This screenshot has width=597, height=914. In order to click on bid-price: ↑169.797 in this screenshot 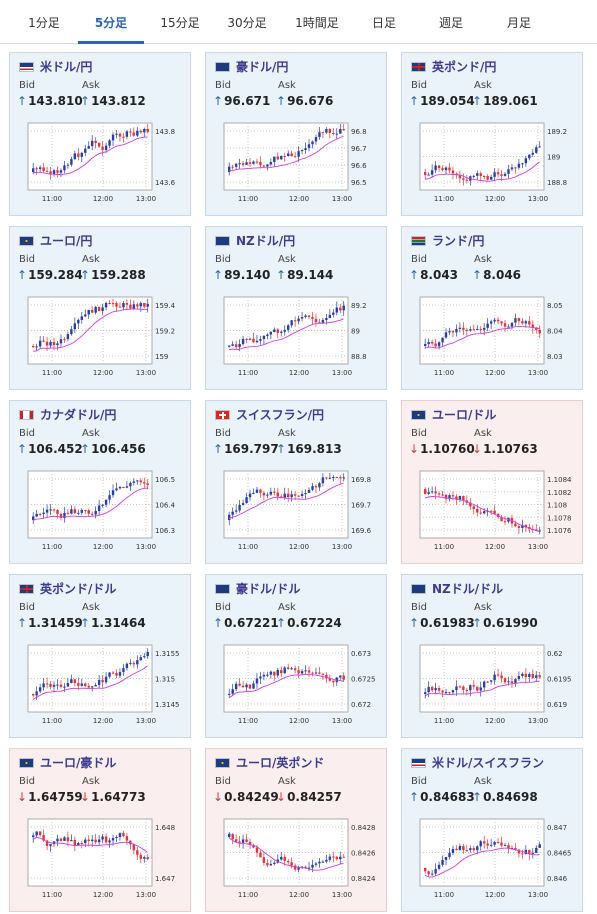, I will do `click(246, 449)`.